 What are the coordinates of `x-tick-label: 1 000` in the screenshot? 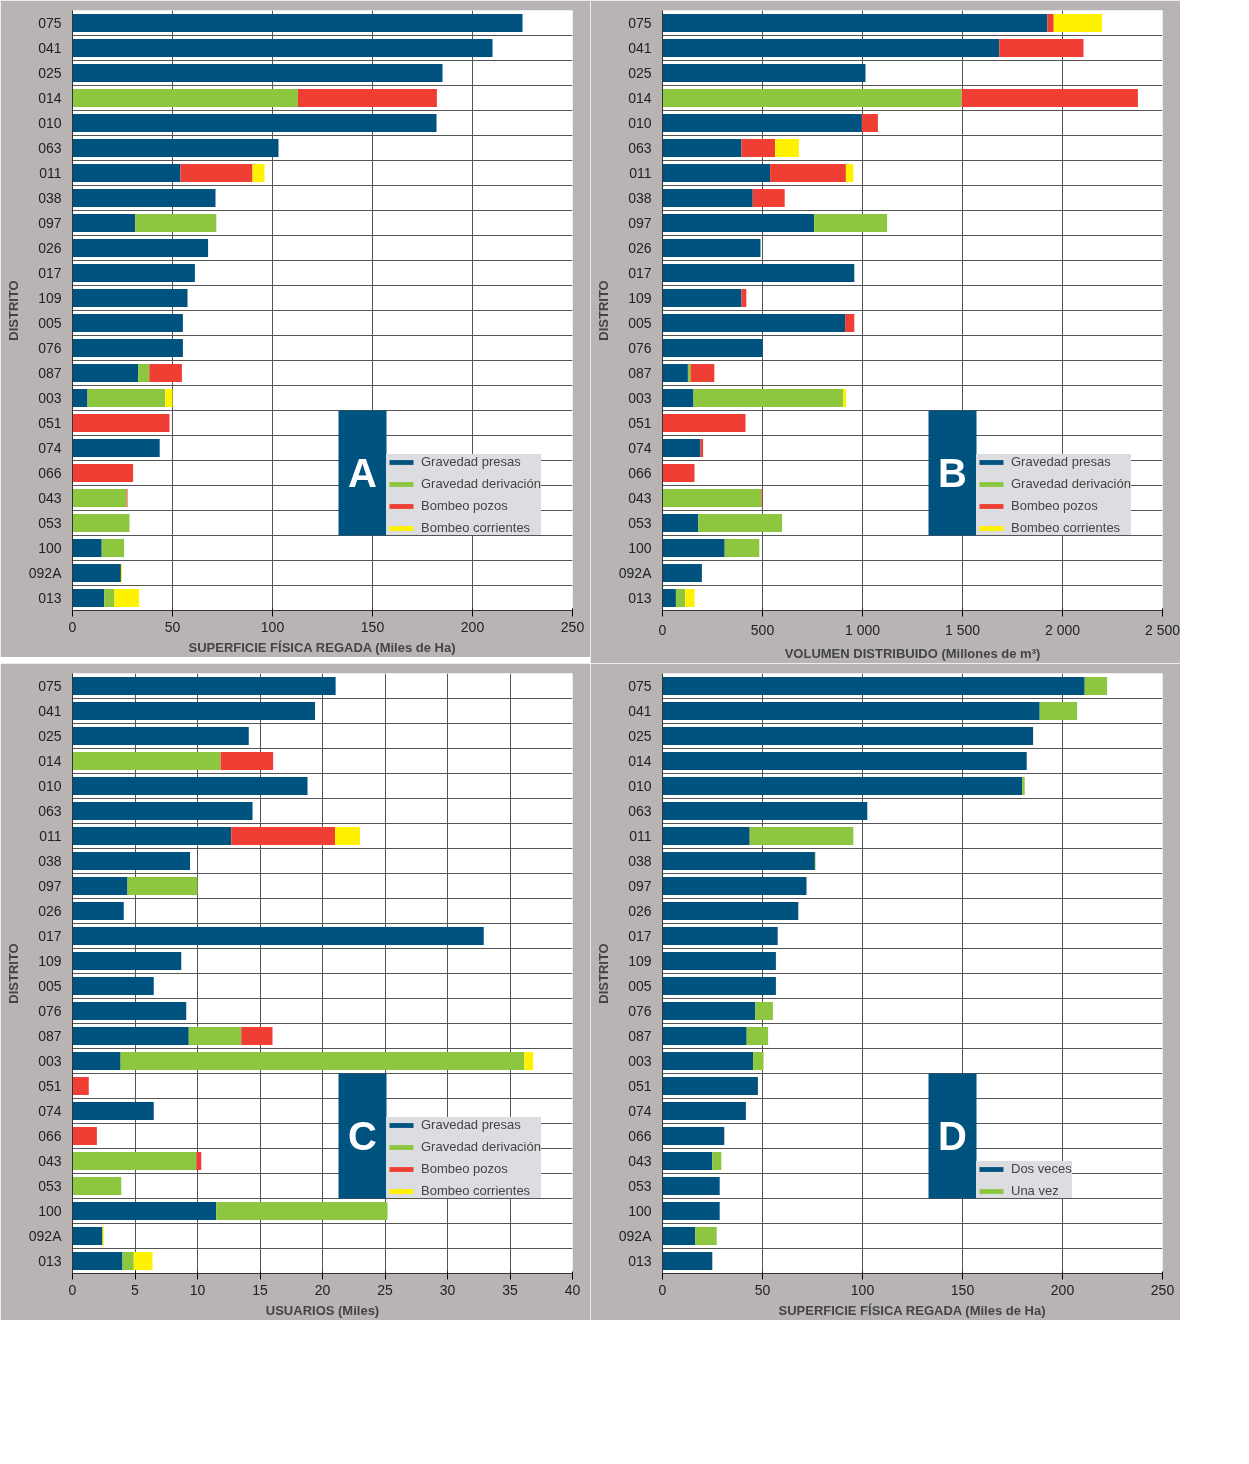 It's located at (862, 629).